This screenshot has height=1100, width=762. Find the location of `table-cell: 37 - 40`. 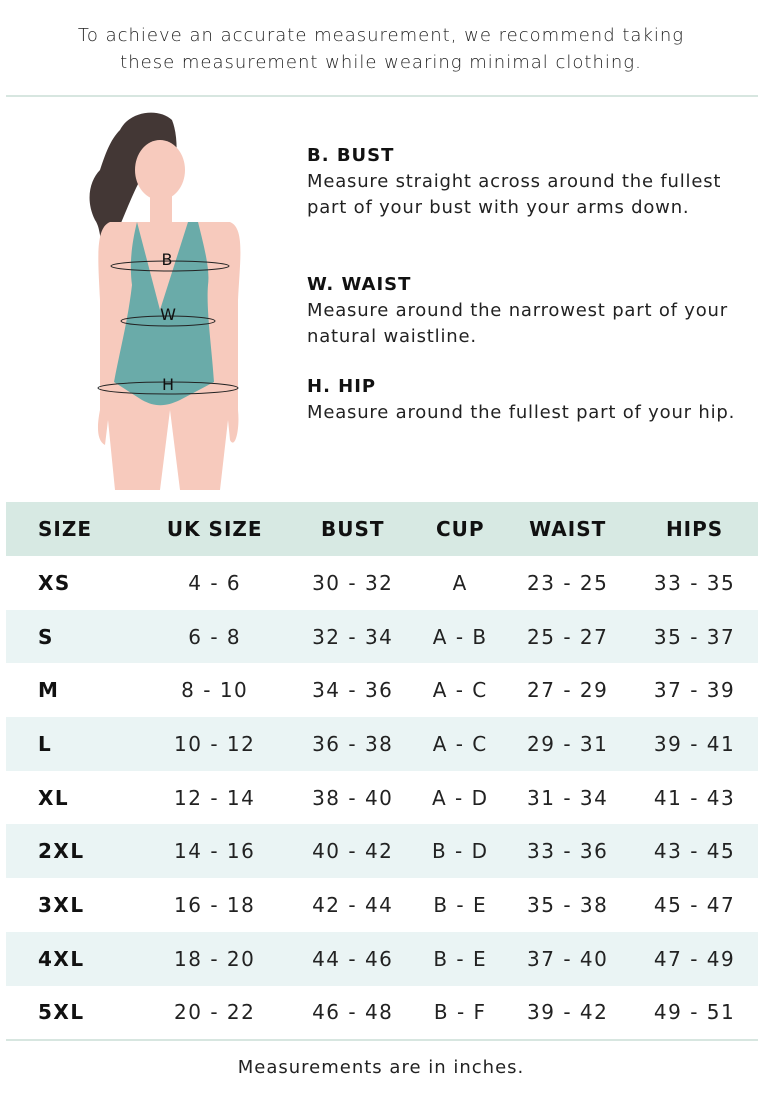

table-cell: 37 - 40 is located at coordinates (568, 958).